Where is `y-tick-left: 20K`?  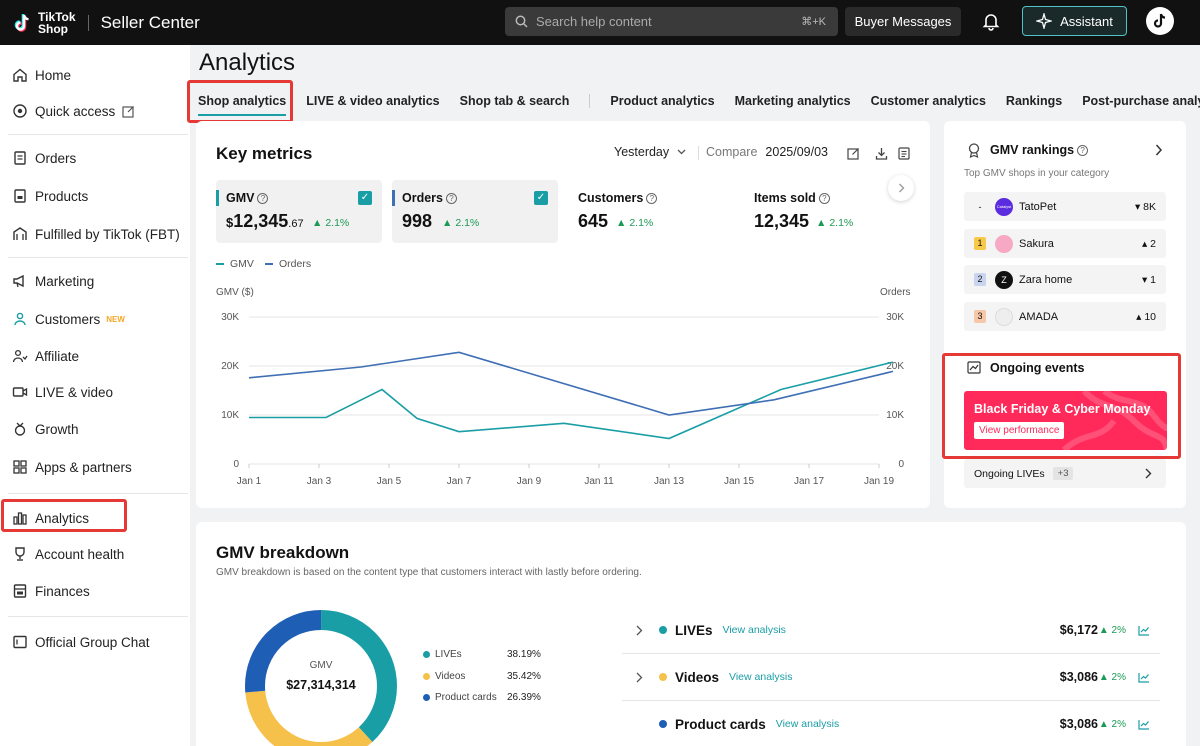
y-tick-left: 20K is located at coordinates (230, 366).